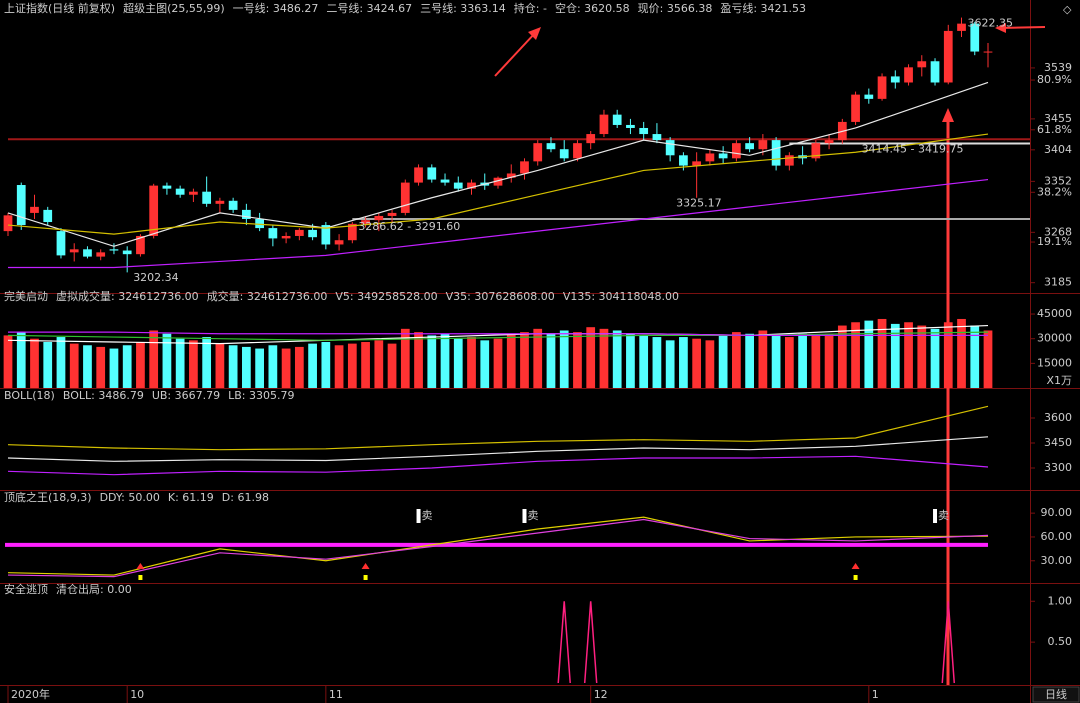  What do you see at coordinates (1054, 241) in the screenshot?
I see `pct-tick-label: 19.1%` at bounding box center [1054, 241].